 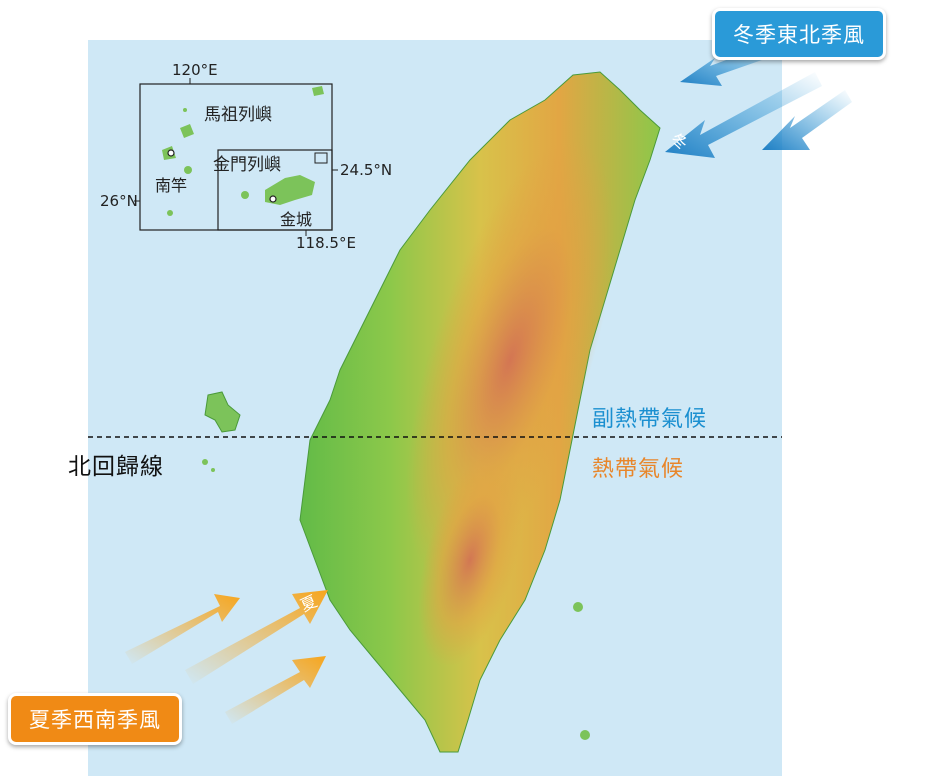 What do you see at coordinates (510, 360) in the screenshot?
I see `central-range` at bounding box center [510, 360].